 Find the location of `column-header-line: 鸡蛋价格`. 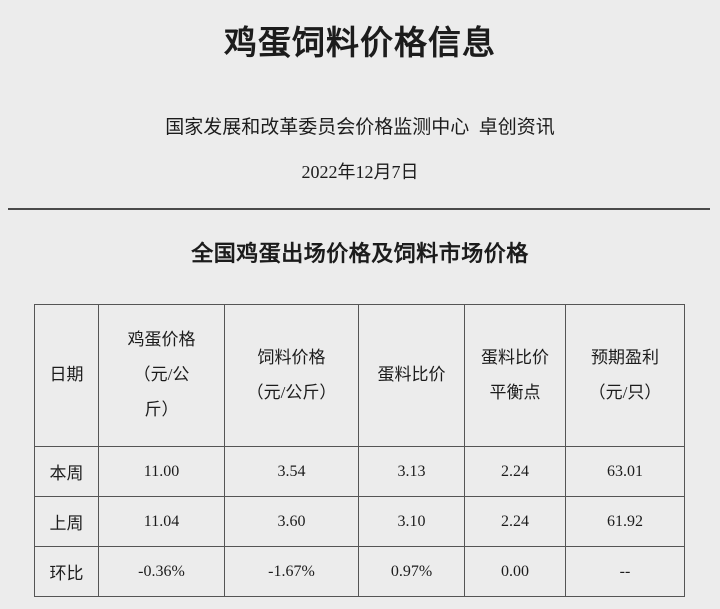

column-header-line: 鸡蛋价格 is located at coordinates (161, 340).